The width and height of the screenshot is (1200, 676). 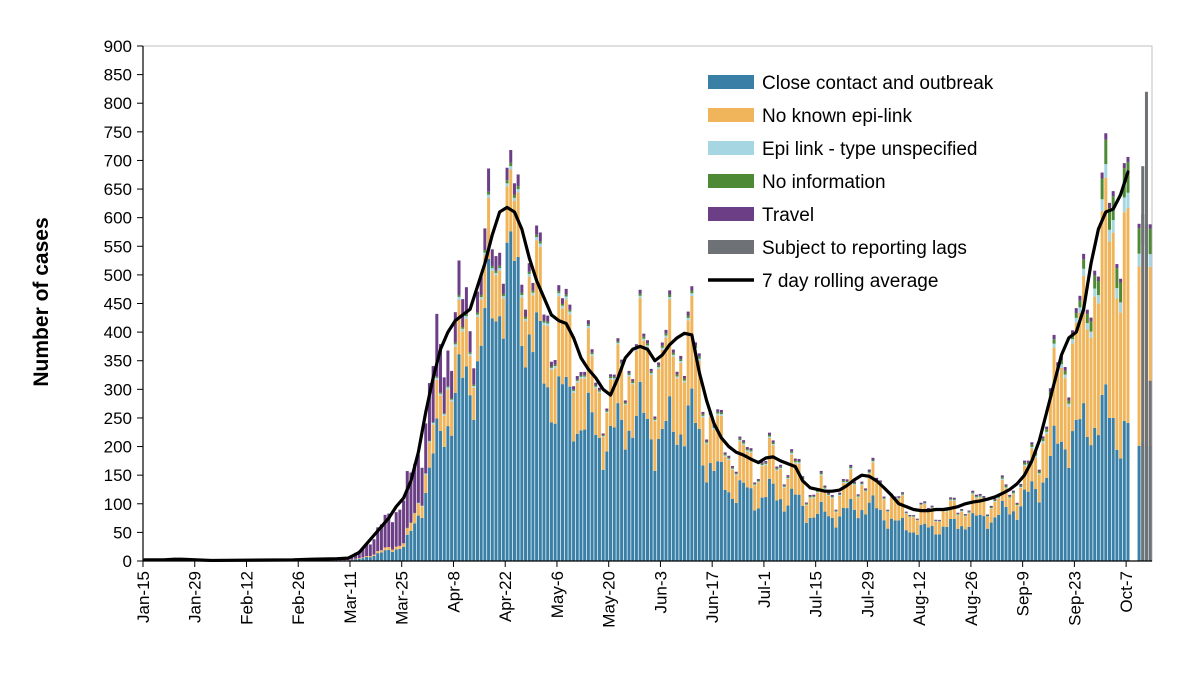 What do you see at coordinates (127, 561) in the screenshot?
I see `y-tick-label: 0` at bounding box center [127, 561].